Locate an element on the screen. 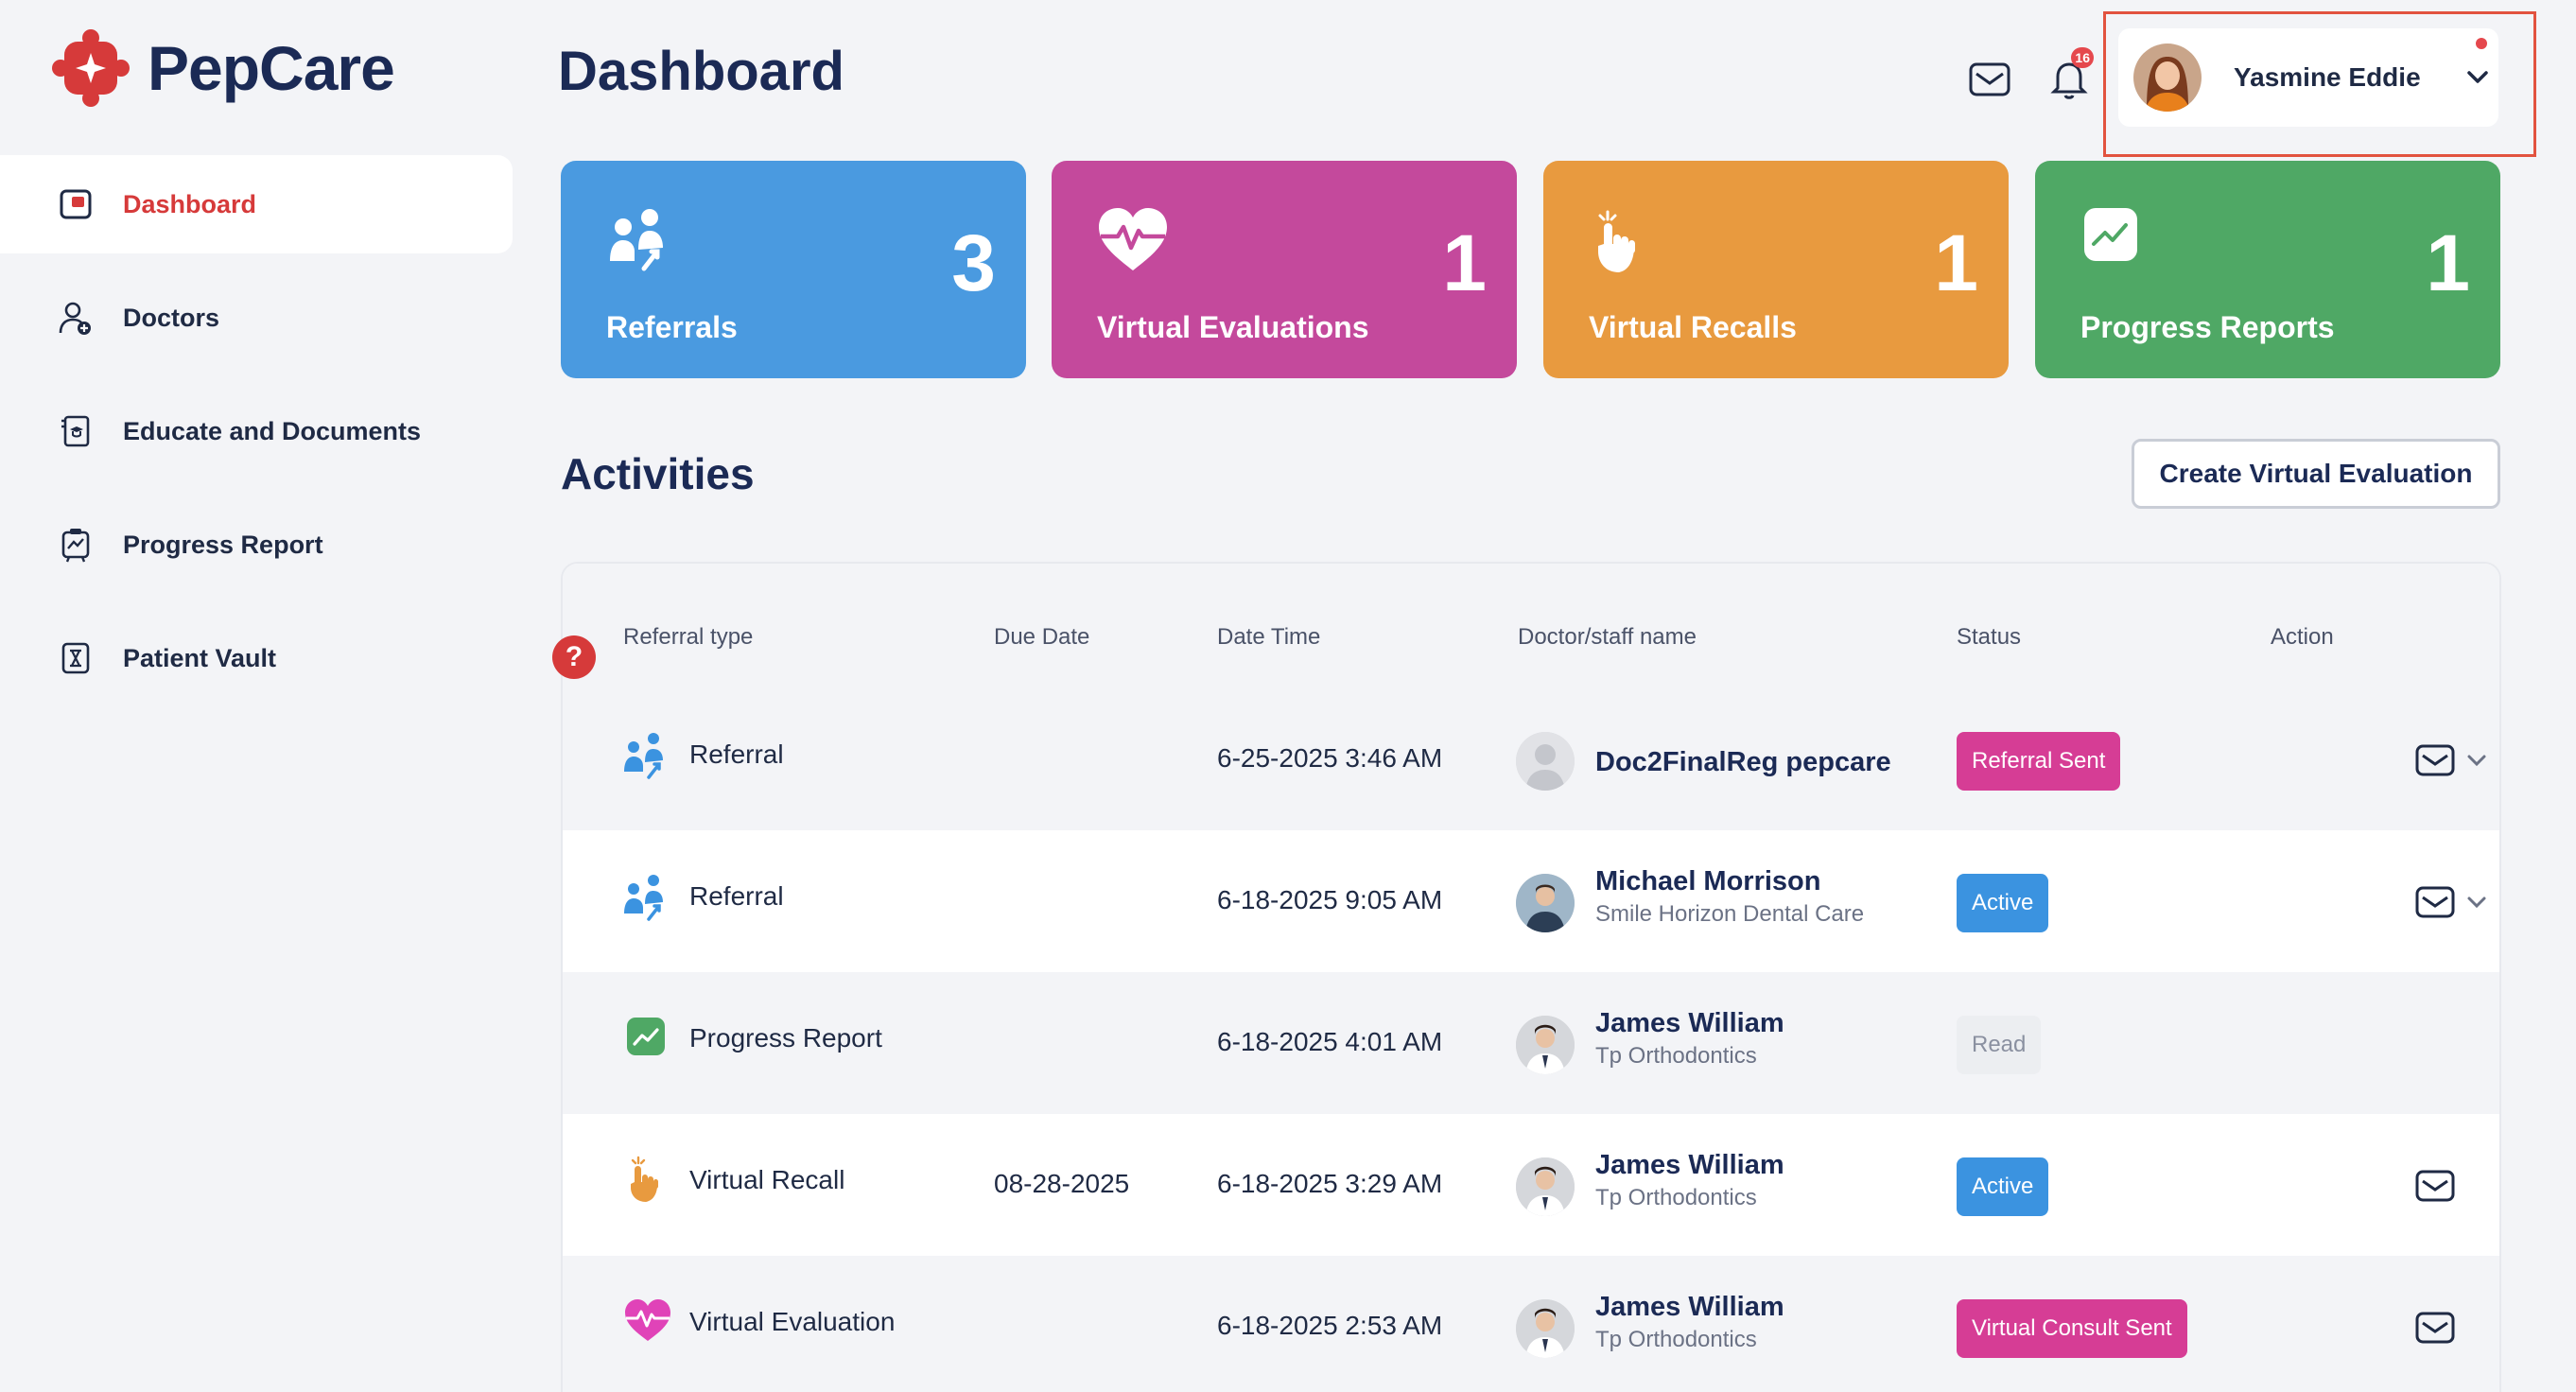  sidebar-item-label: Patient Vault is located at coordinates (200, 657).